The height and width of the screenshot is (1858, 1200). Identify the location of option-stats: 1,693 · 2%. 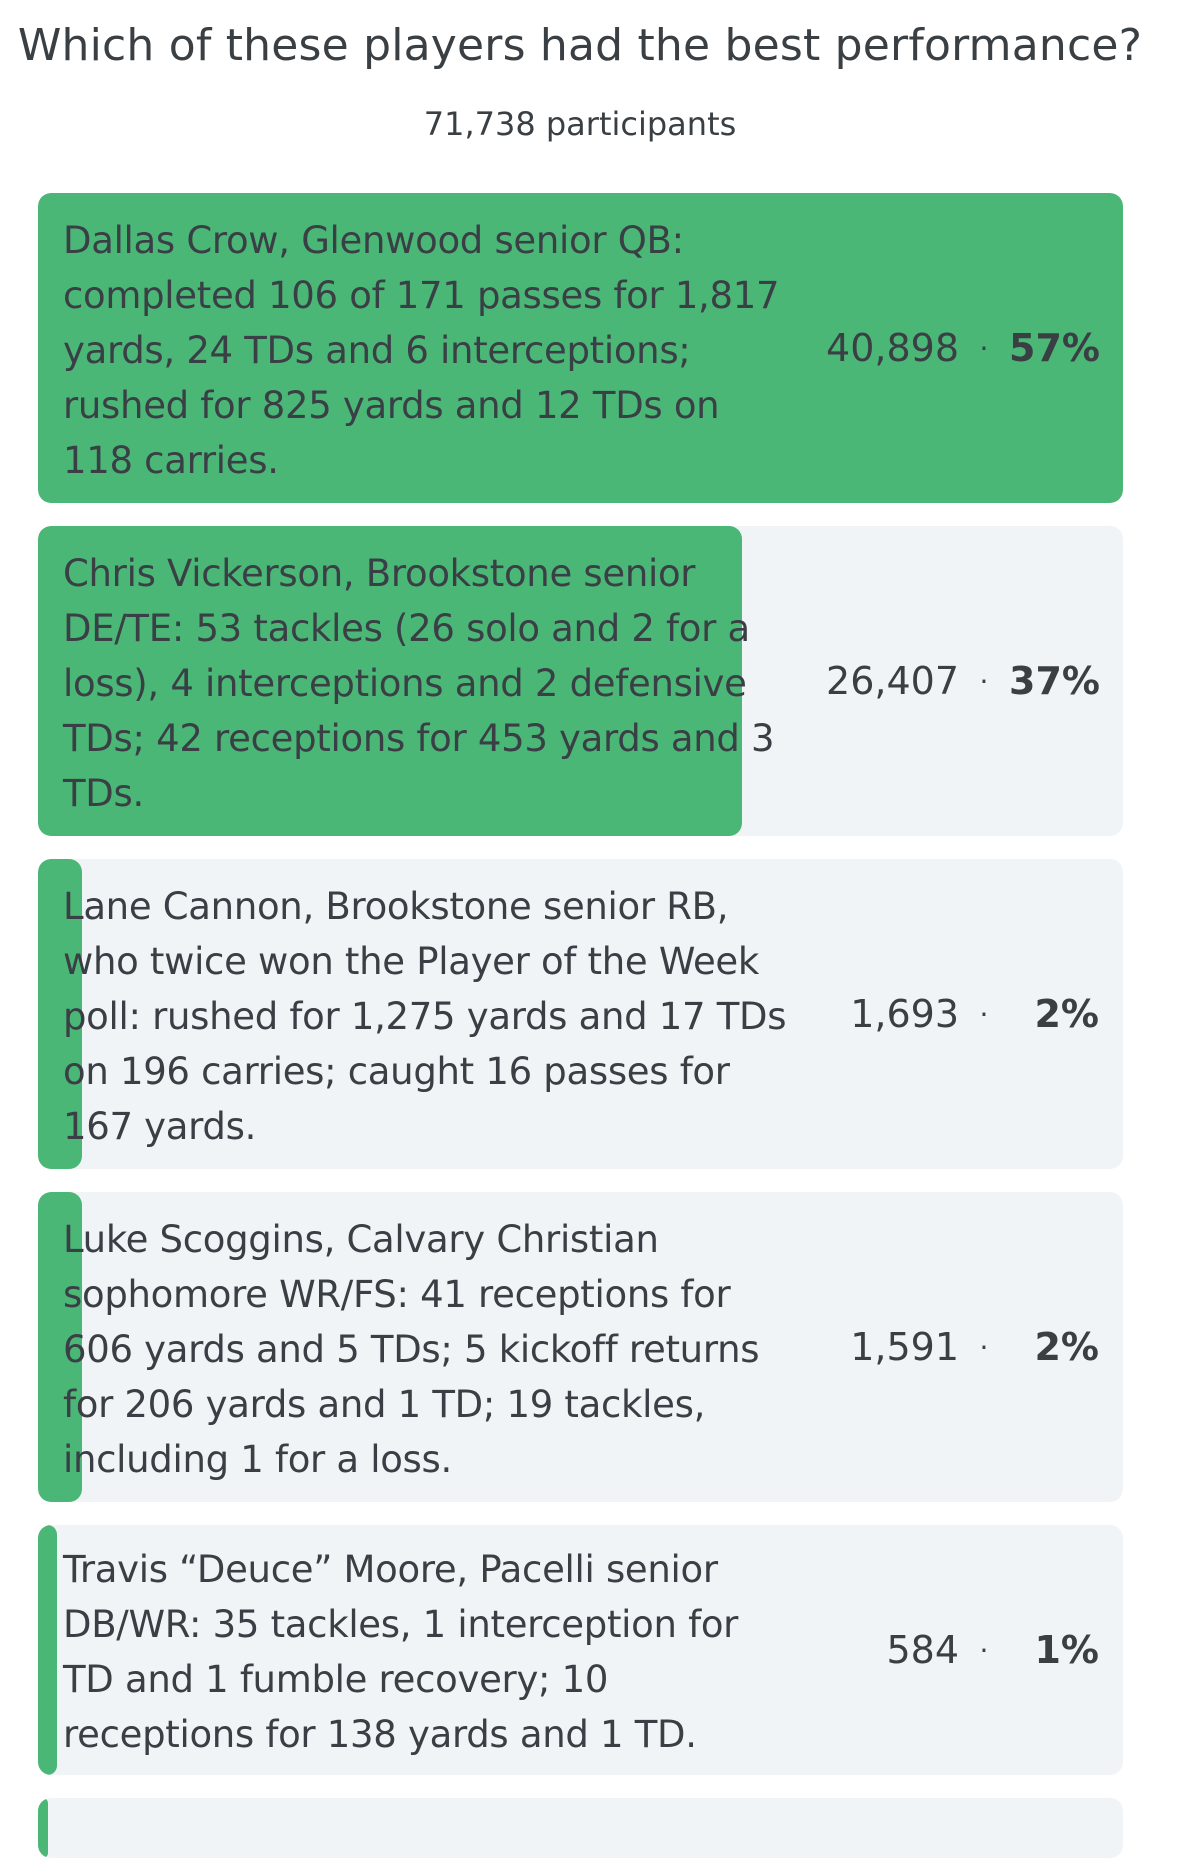
(974, 1014).